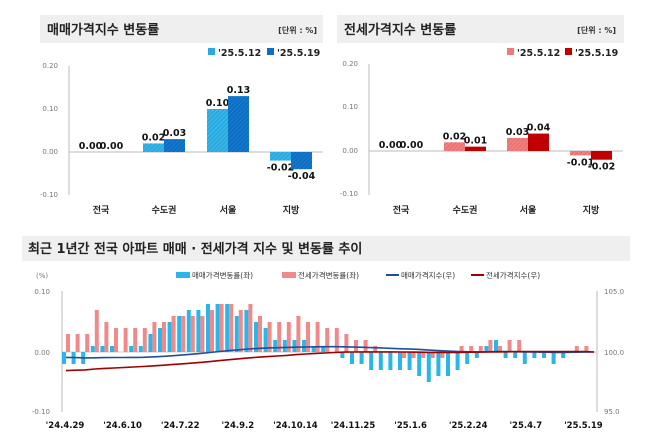 The width and height of the screenshot is (658, 441). What do you see at coordinates (302, 176) in the screenshot?
I see `data-label: -0.04` at bounding box center [302, 176].